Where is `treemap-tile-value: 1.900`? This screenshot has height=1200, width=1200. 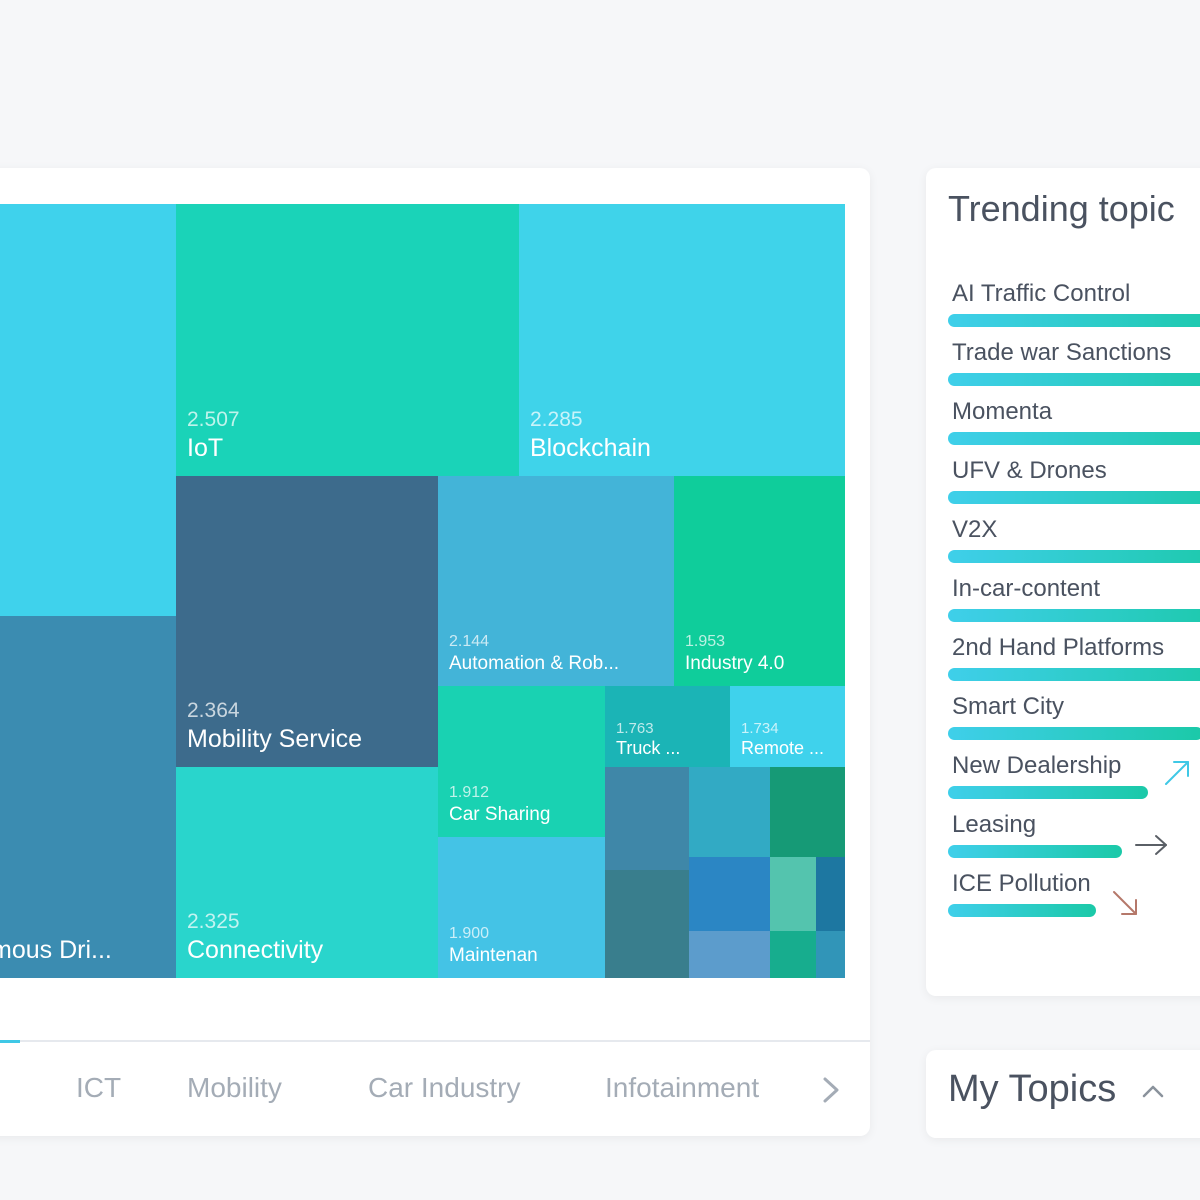
treemap-tile-value: 1.900 is located at coordinates (469, 933).